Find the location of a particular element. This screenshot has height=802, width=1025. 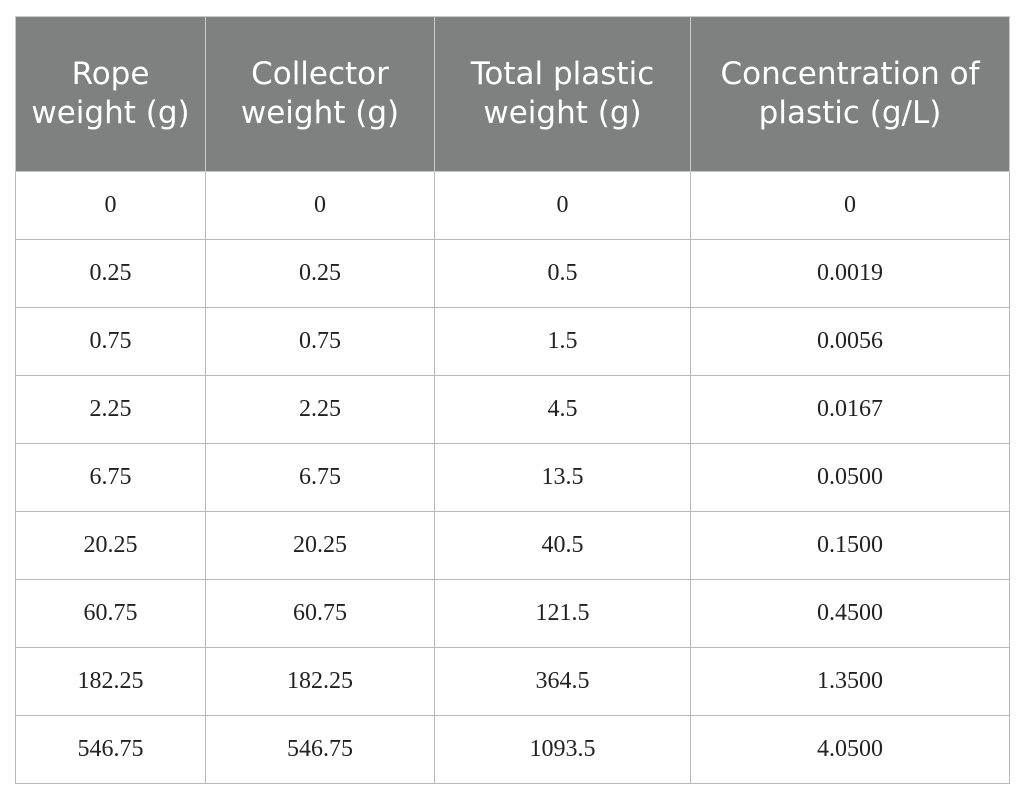

table-row: 546.75 546.75 1093.5 4.0500 is located at coordinates (512, 749).